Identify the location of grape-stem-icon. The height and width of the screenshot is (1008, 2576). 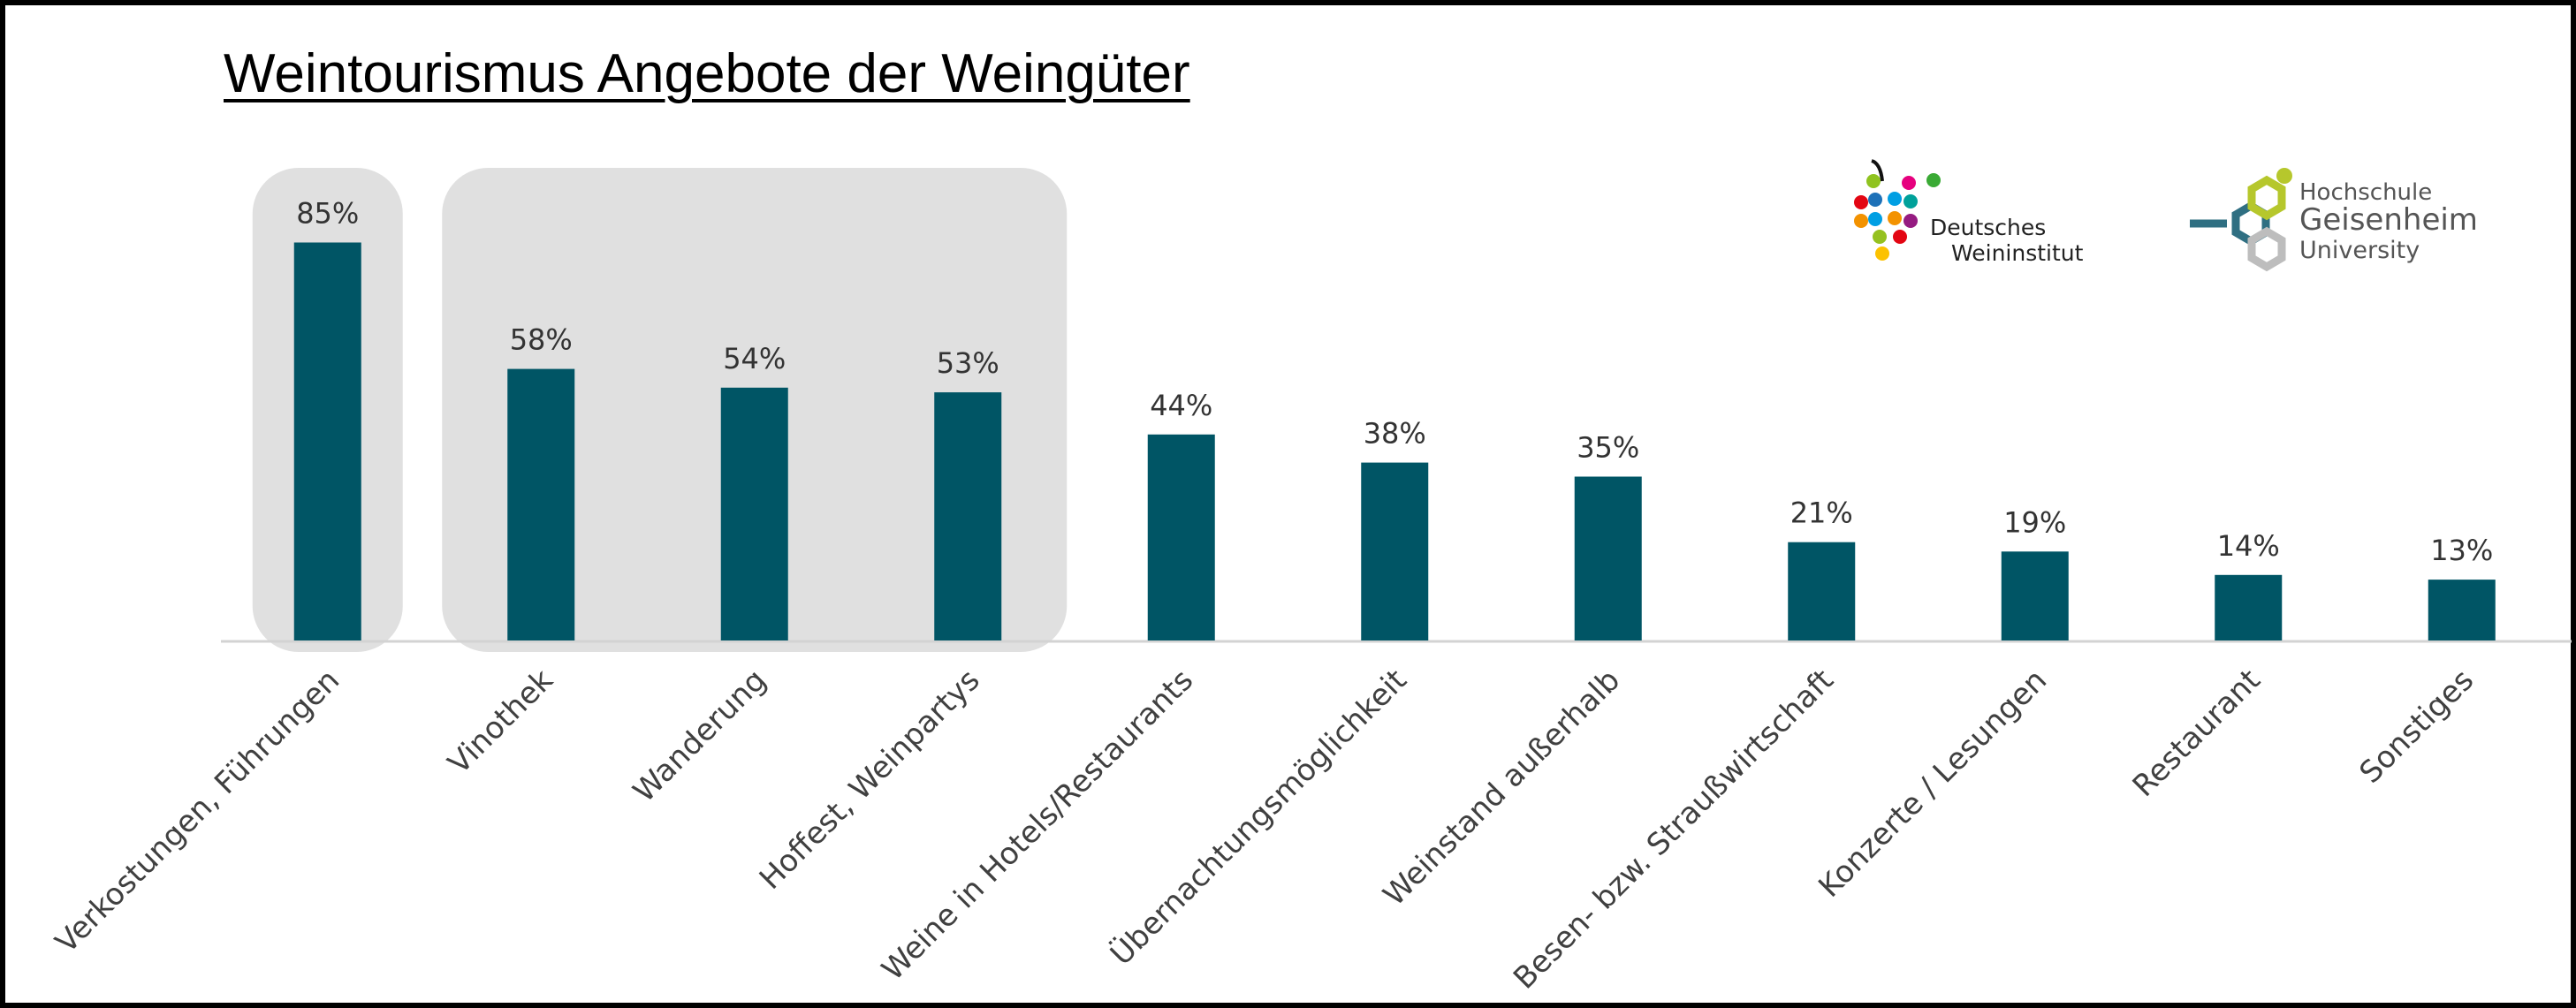
(1877, 170).